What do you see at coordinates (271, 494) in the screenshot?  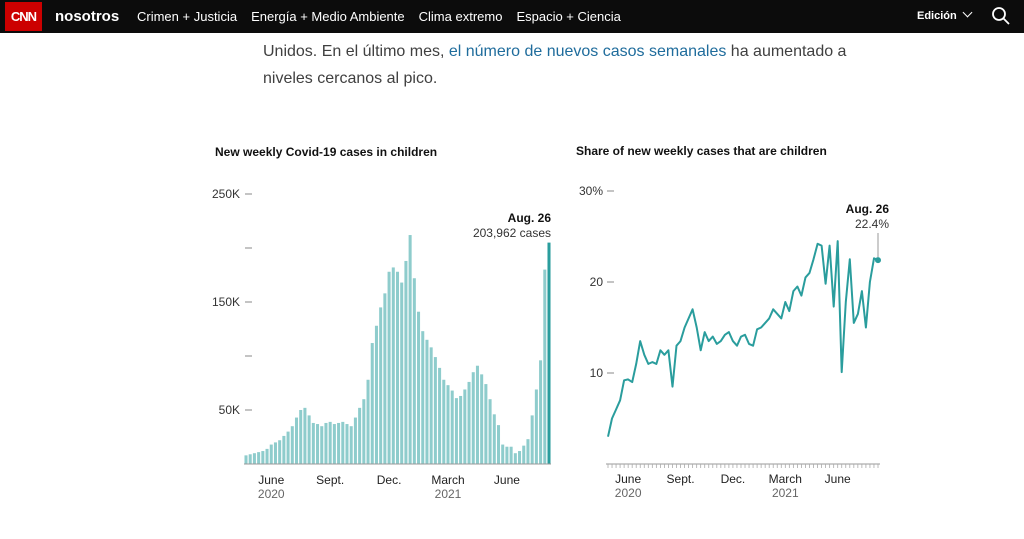 I see `chart1-xtick-sub-0: 2020` at bounding box center [271, 494].